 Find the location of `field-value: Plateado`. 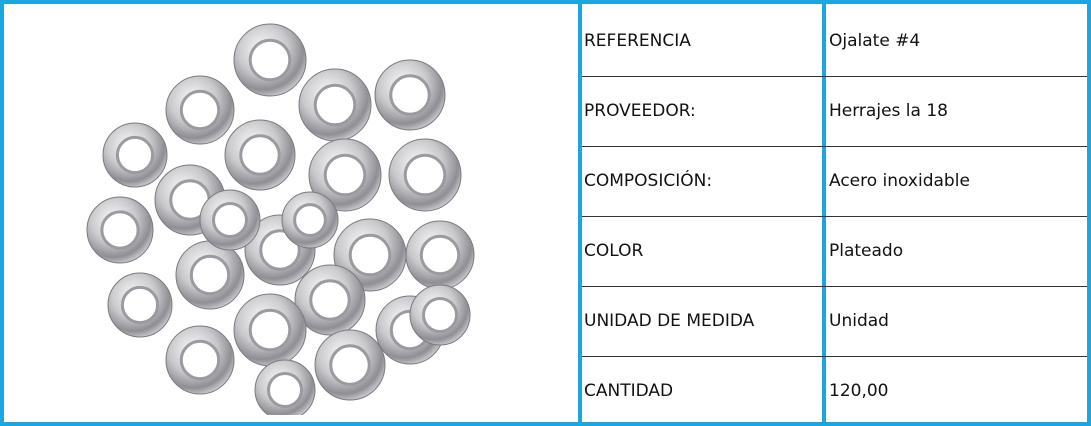

field-value: Plateado is located at coordinates (866, 251).